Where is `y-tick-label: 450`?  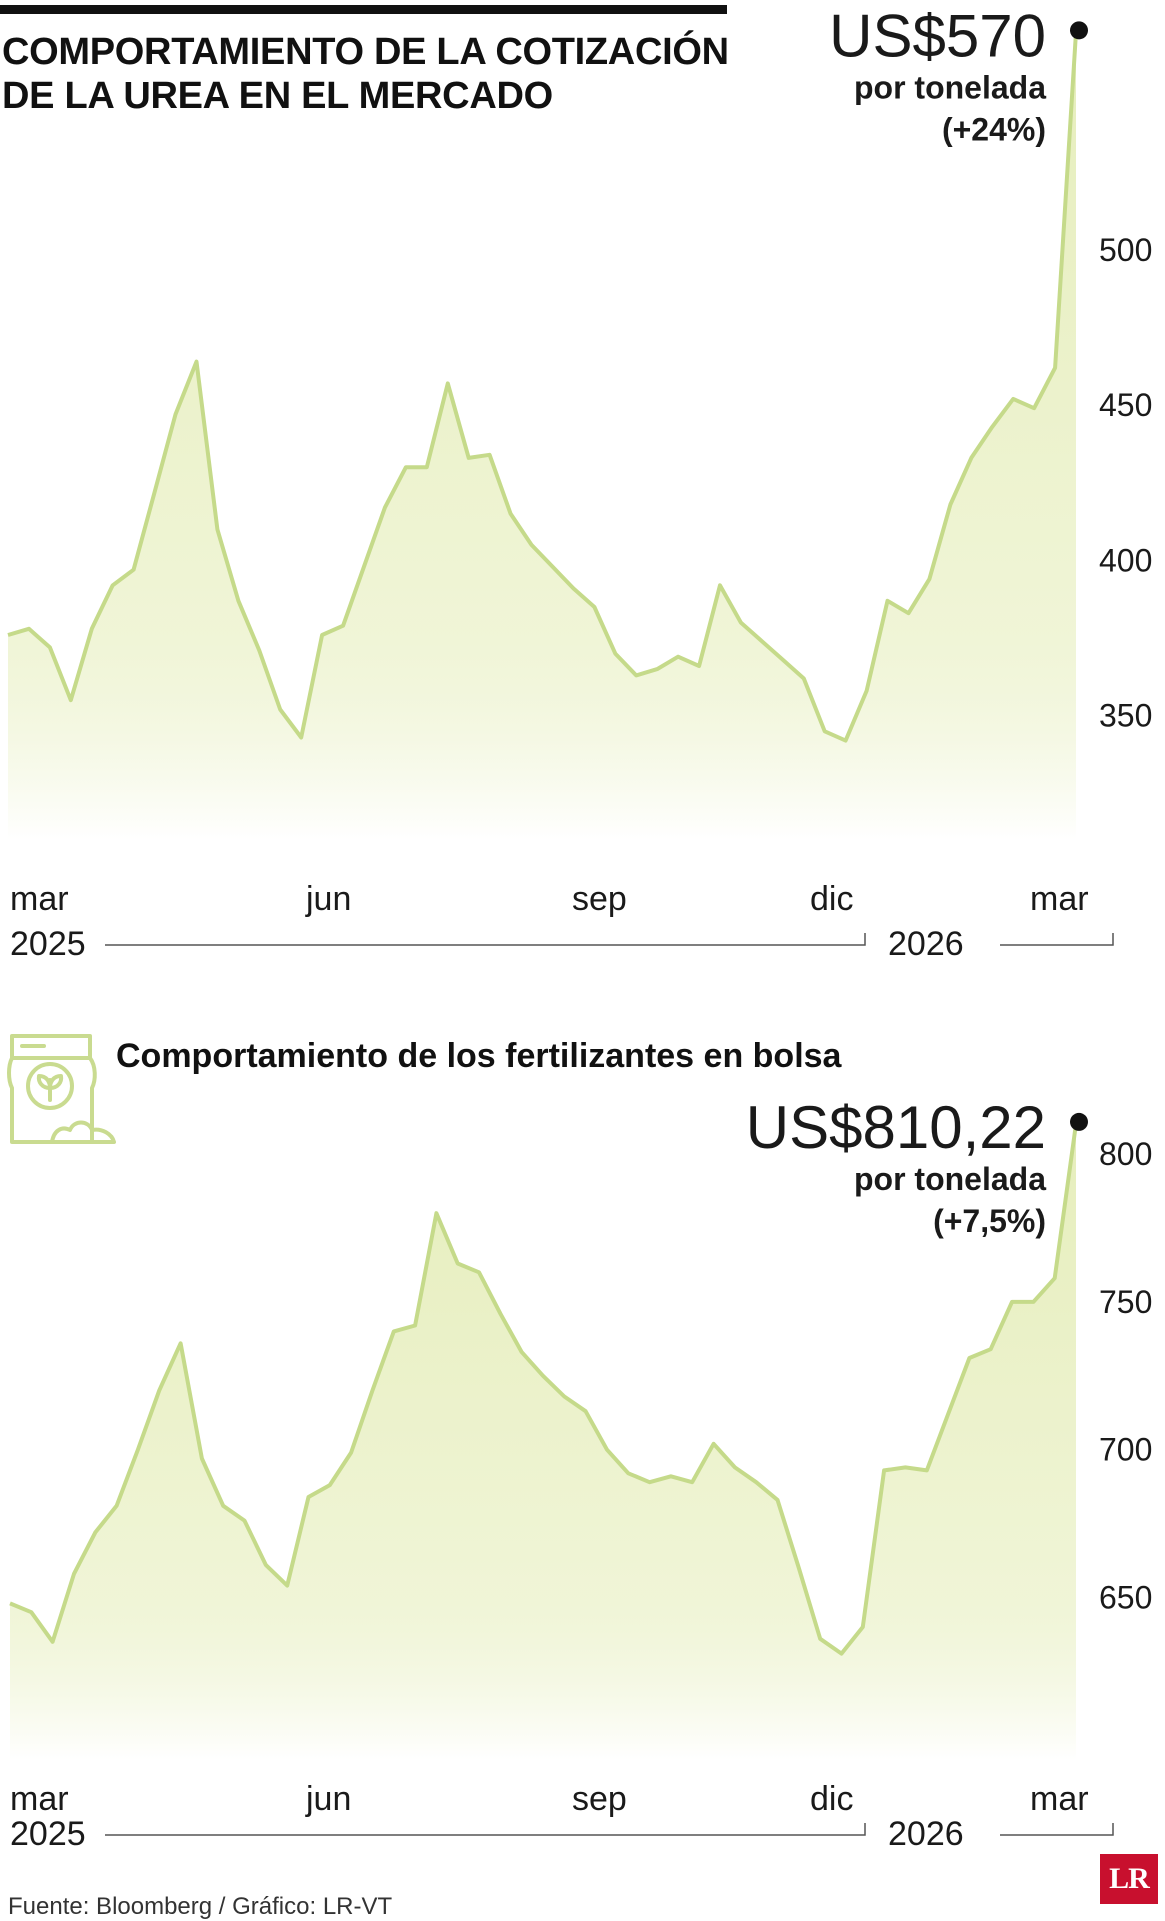
y-tick-label: 450 is located at coordinates (1125, 405).